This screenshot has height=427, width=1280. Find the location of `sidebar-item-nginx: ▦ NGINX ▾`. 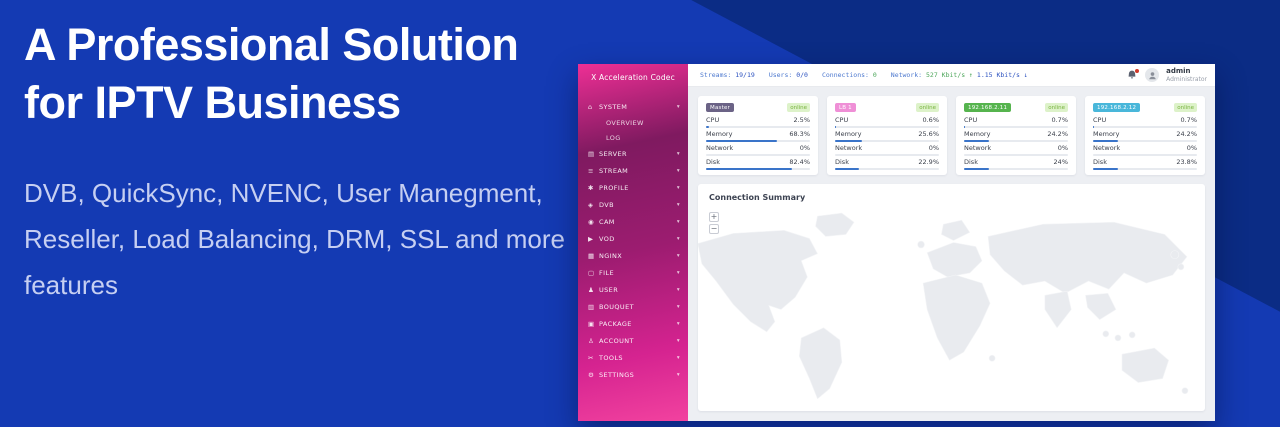

sidebar-item-nginx: ▦ NGINX ▾ is located at coordinates (633, 255).